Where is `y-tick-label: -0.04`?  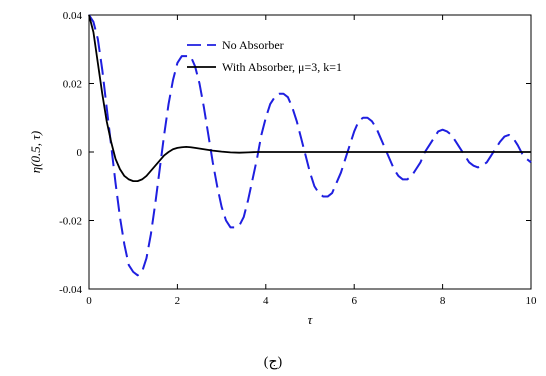
y-tick-label: -0.04 is located at coordinates (70, 290).